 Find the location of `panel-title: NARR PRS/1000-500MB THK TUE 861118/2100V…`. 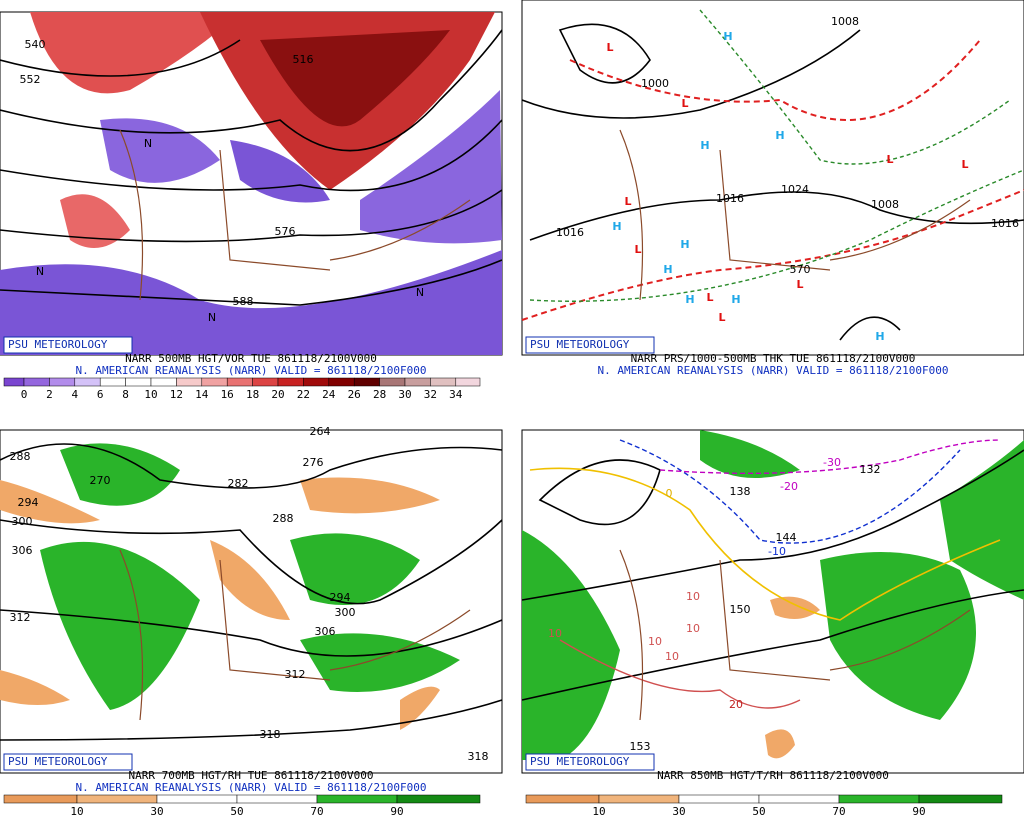

panel-title: NARR PRS/1000-500MB THK TUE 861118/2100V… is located at coordinates (773, 358).